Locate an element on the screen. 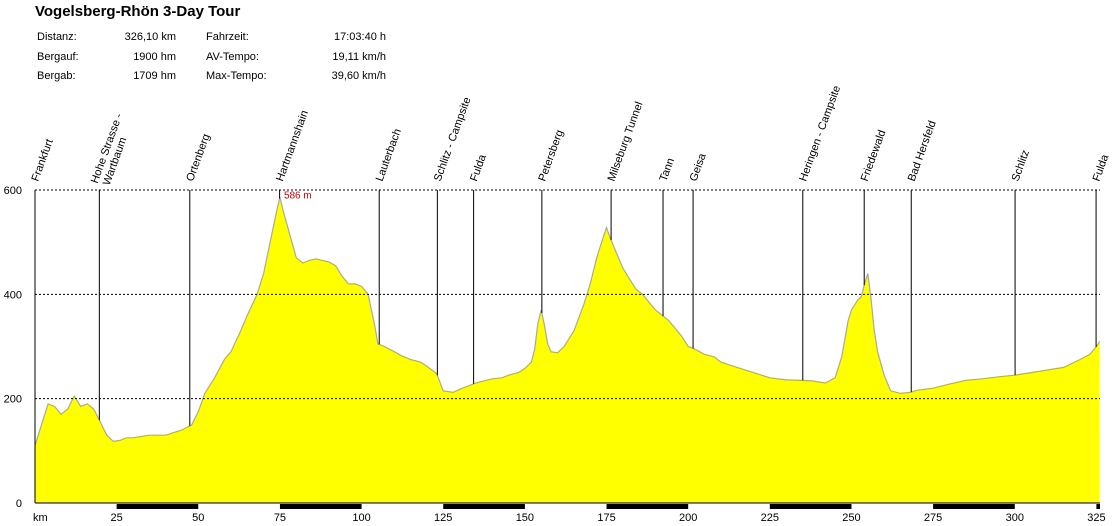 The width and height of the screenshot is (1114, 526). waypoint-label: Lauterbach is located at coordinates (389, 155).